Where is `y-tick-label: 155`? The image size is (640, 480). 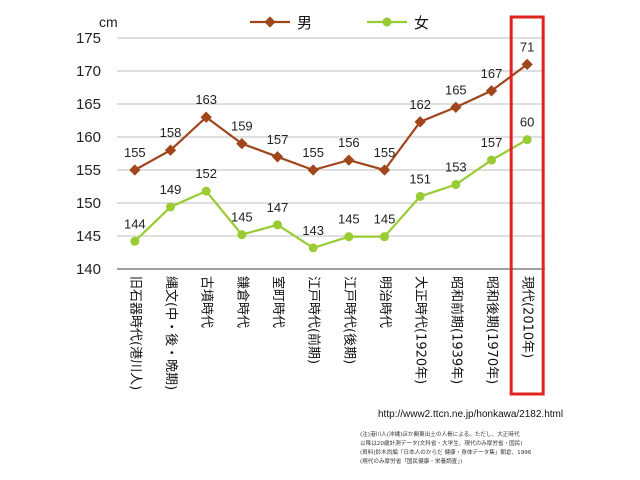
y-tick-label: 155 is located at coordinates (88, 170).